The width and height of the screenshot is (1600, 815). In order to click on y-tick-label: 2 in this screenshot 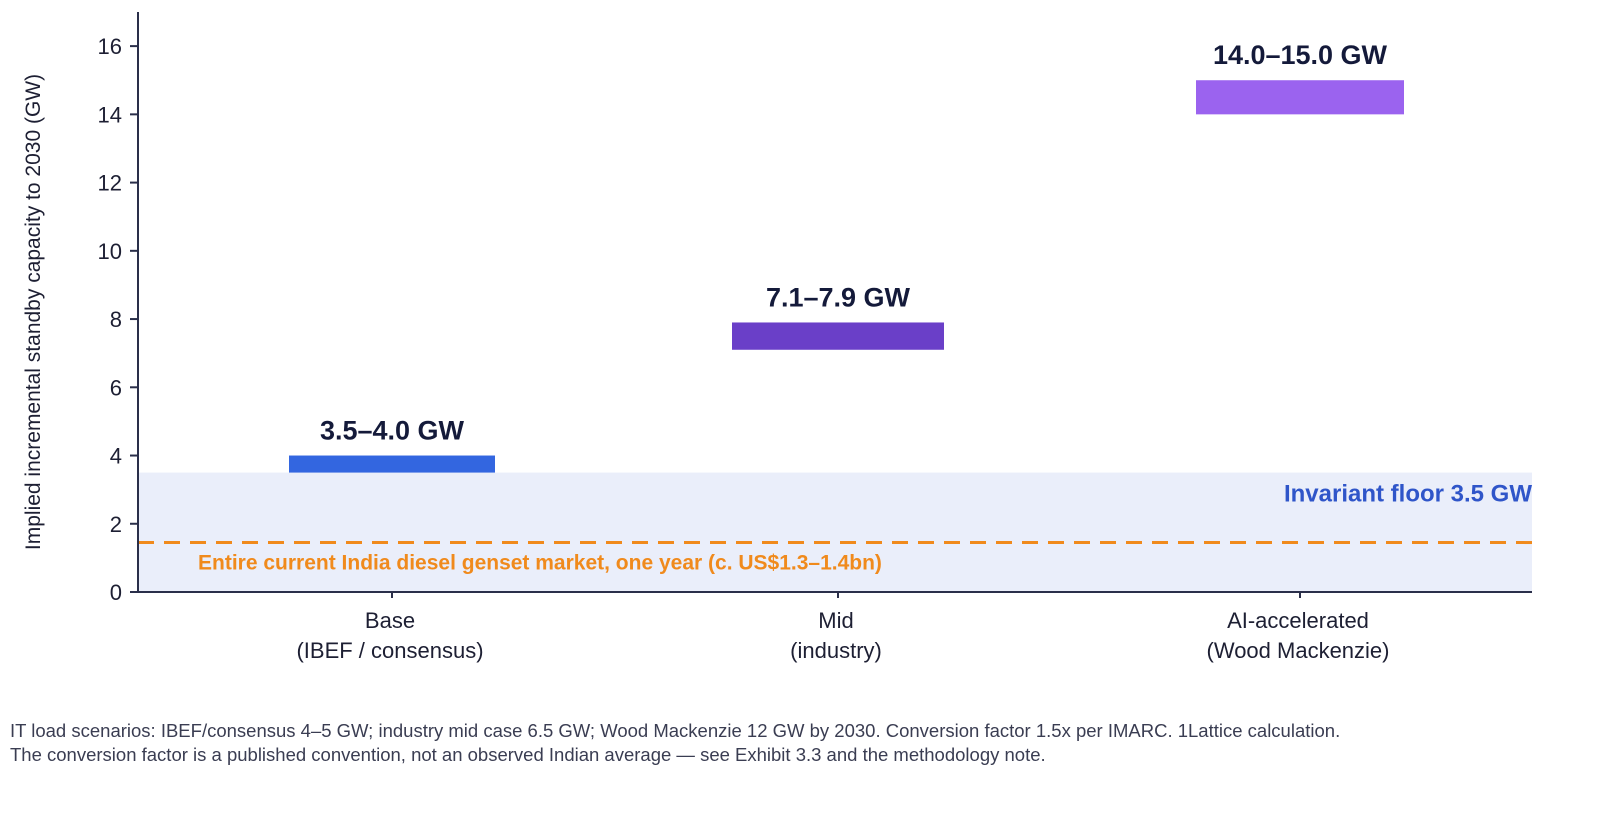, I will do `click(116, 524)`.